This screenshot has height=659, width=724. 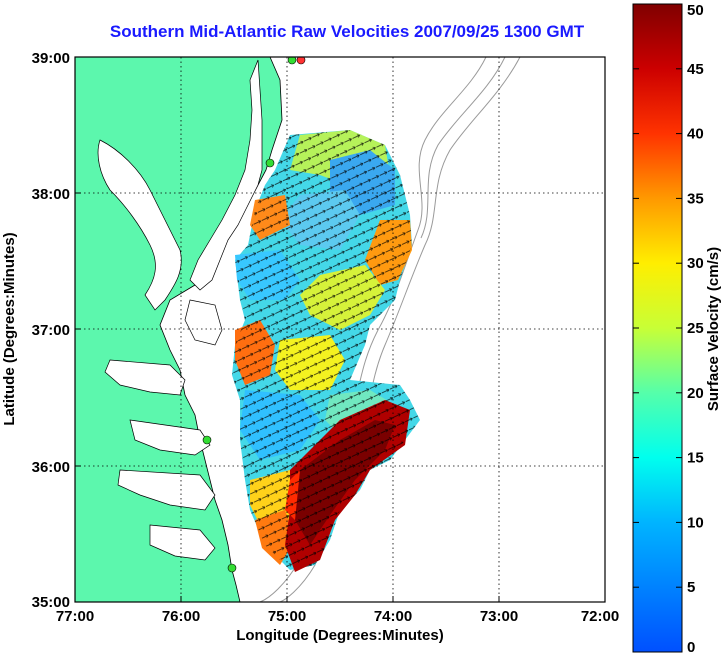 I want to click on lon-tick-label: 76:00, so click(x=181, y=616).